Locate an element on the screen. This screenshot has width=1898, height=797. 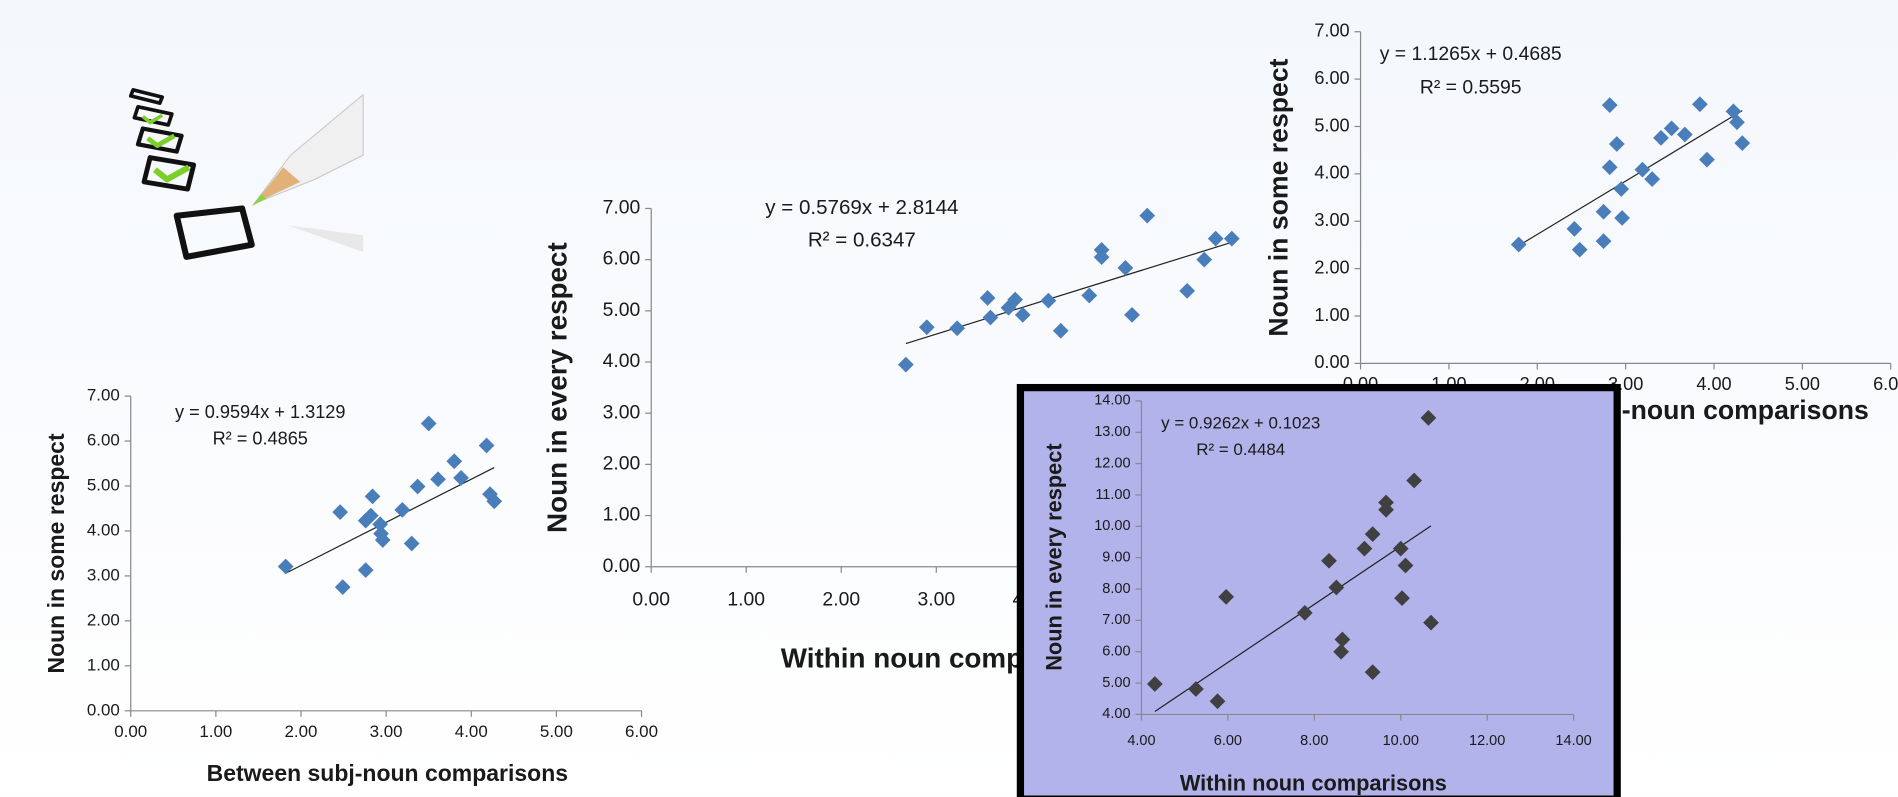
r-squared: R² = 0.5595 is located at coordinates (1471, 88).